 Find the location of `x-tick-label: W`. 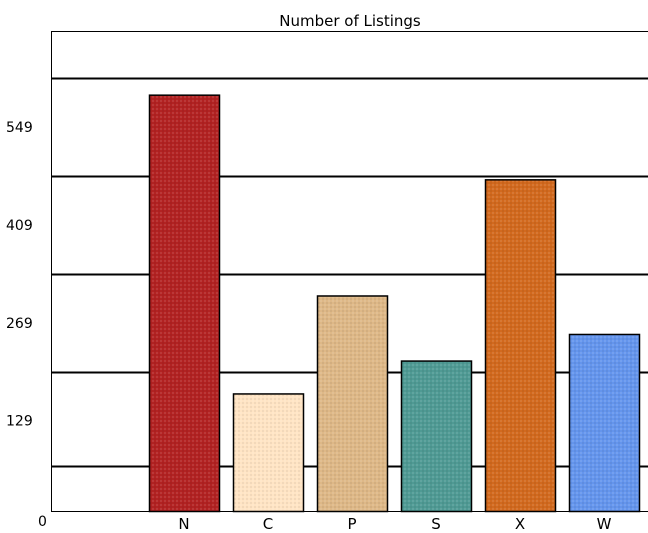

x-tick-label: W is located at coordinates (604, 524).